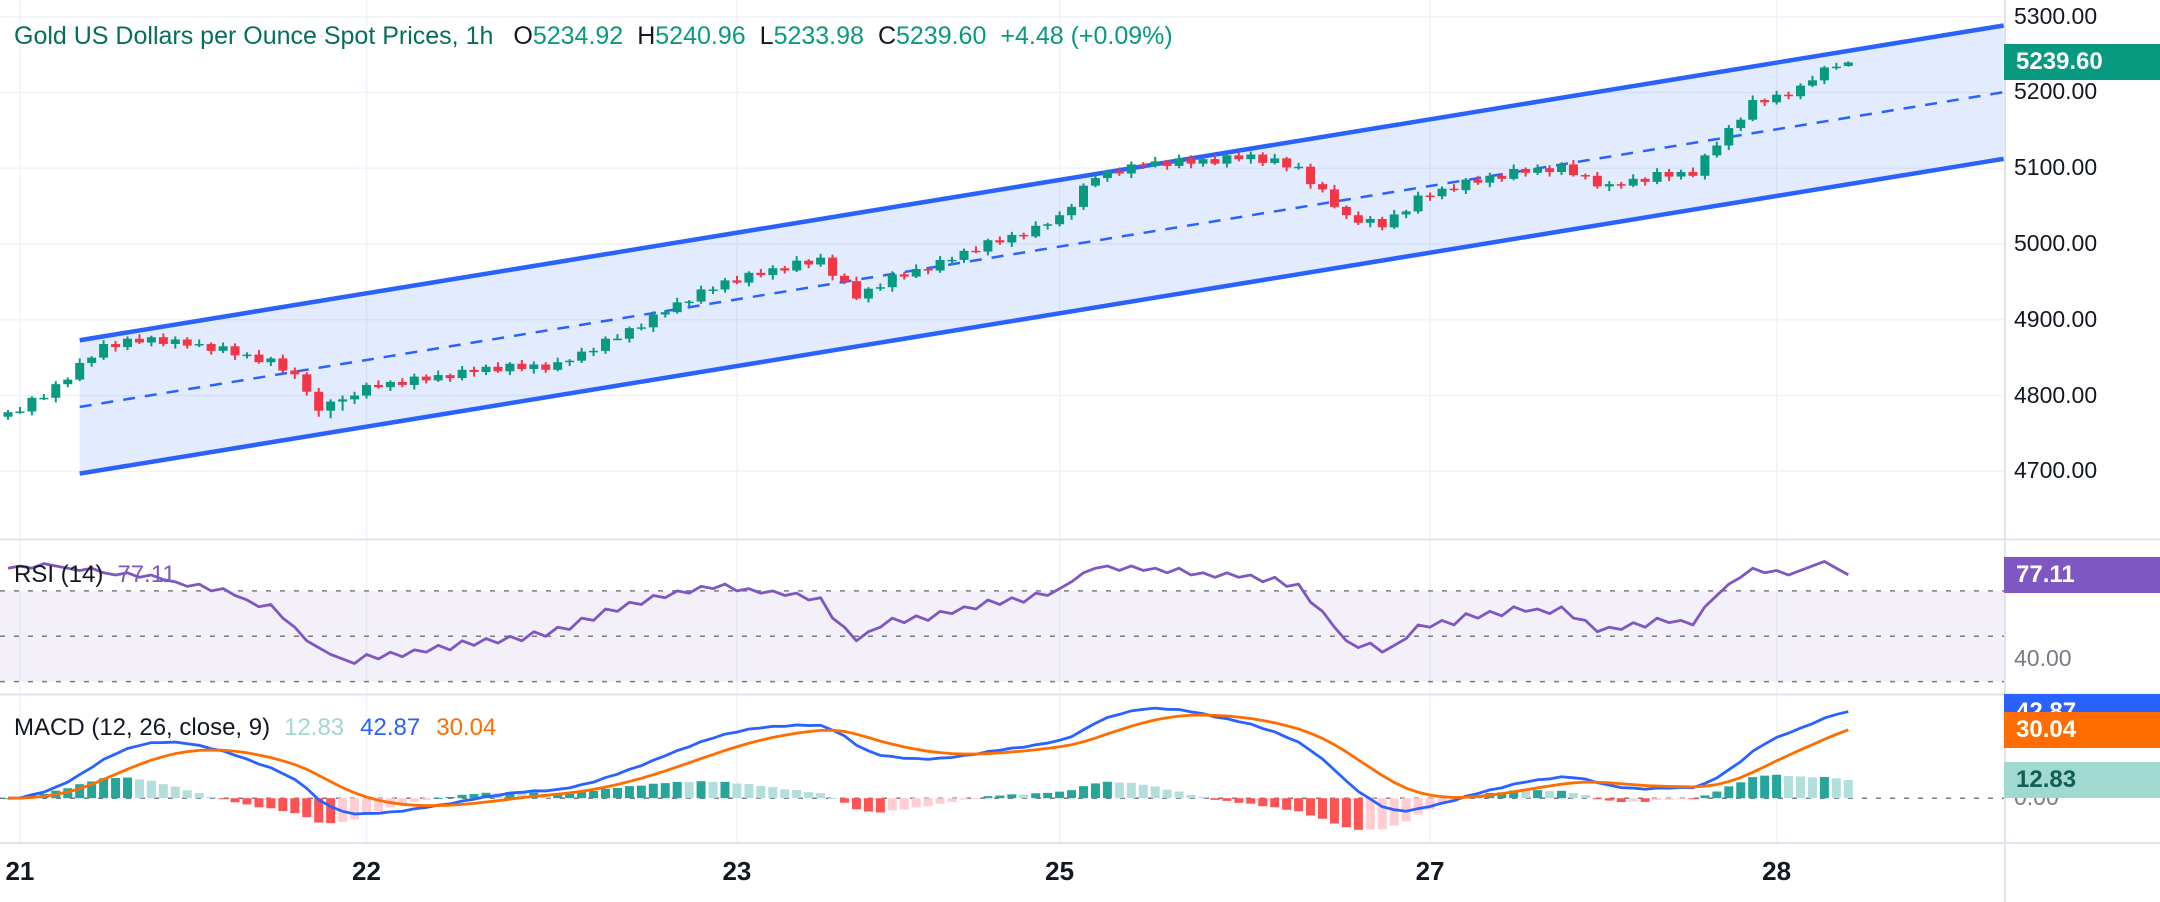 Image resolution: width=2160 pixels, height=902 pixels. I want to click on time-tick: 28, so click(1777, 871).